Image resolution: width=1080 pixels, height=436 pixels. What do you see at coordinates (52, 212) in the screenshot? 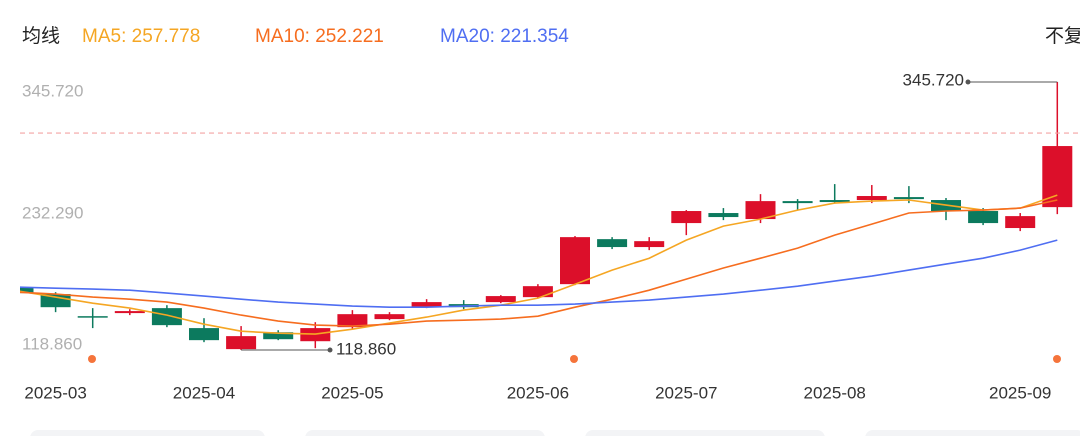
I see `y-tick-label: 232.290` at bounding box center [52, 212].